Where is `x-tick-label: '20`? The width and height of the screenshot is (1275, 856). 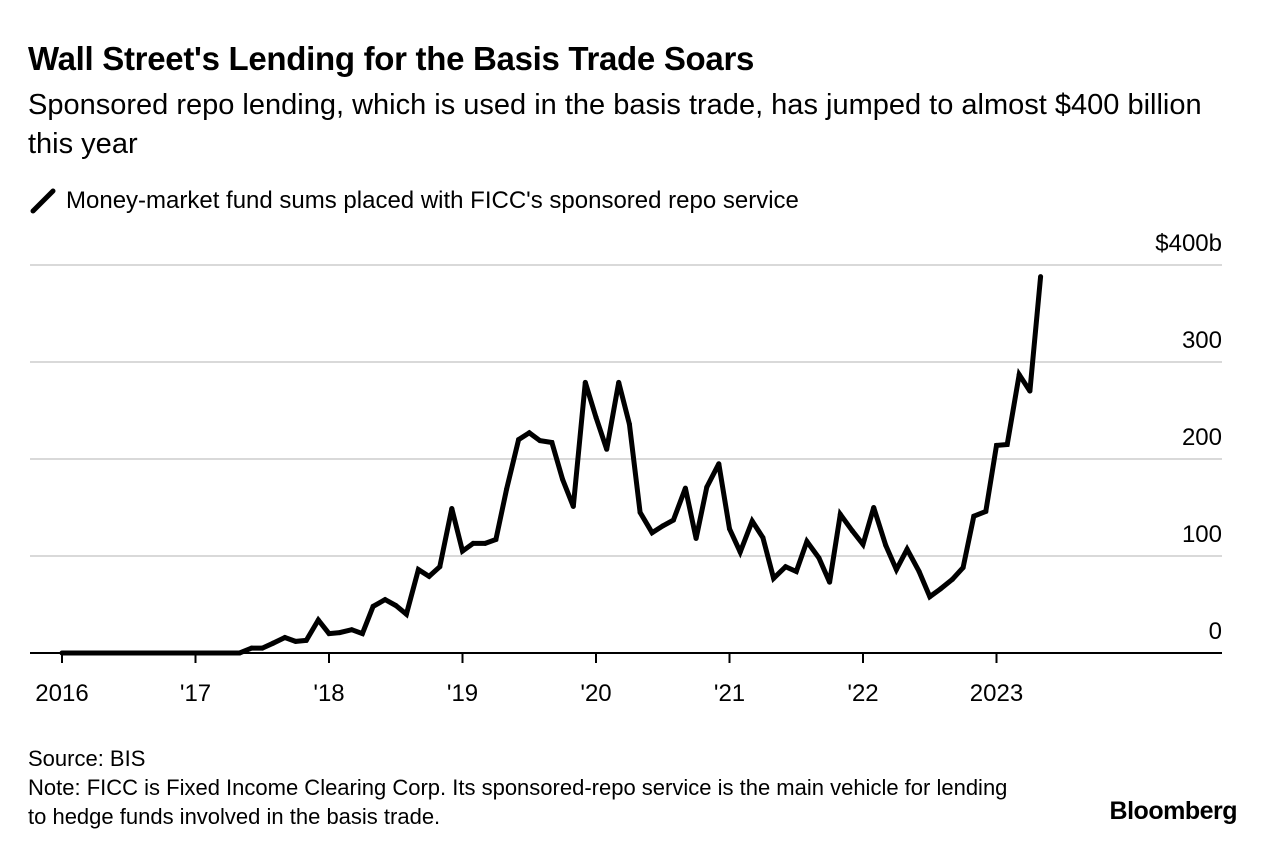 x-tick-label: '20 is located at coordinates (595, 693).